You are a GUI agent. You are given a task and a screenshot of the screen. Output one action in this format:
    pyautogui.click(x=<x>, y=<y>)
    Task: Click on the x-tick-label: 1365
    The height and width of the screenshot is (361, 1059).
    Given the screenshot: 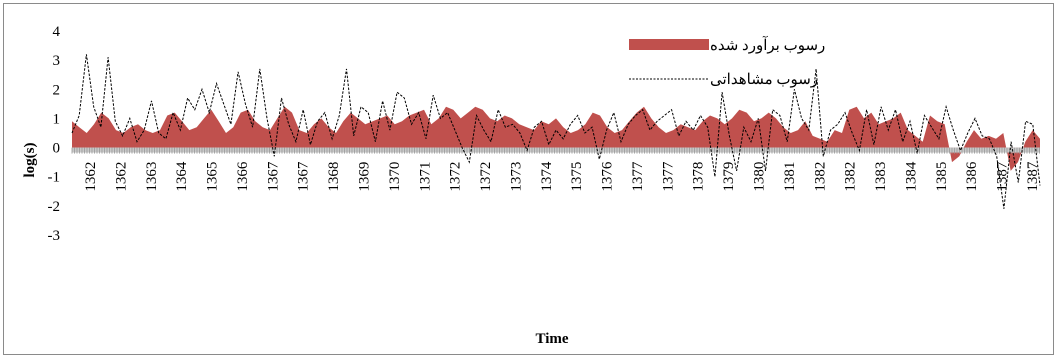 What is the action you would take?
    pyautogui.click(x=213, y=177)
    